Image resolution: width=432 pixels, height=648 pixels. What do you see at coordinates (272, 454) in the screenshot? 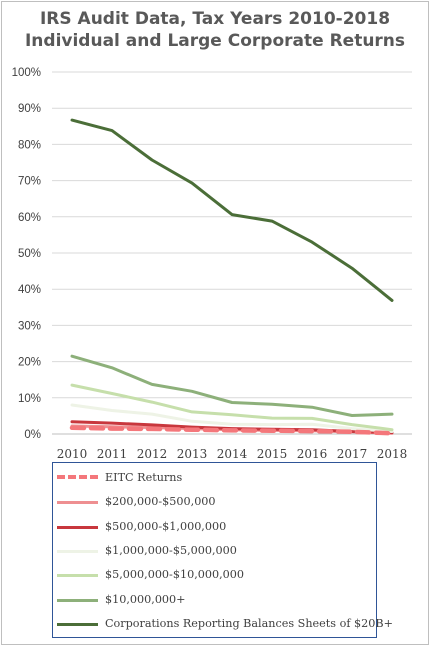
I see `x-tick-label: 2015` at bounding box center [272, 454].